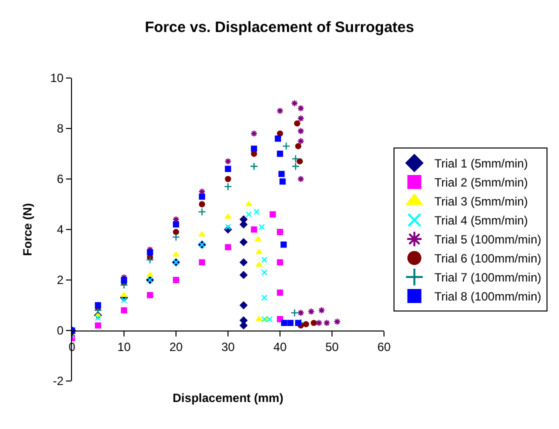 The height and width of the screenshot is (429, 559). I want to click on legend-label: Trial 3 (5mm/min), so click(481, 201).